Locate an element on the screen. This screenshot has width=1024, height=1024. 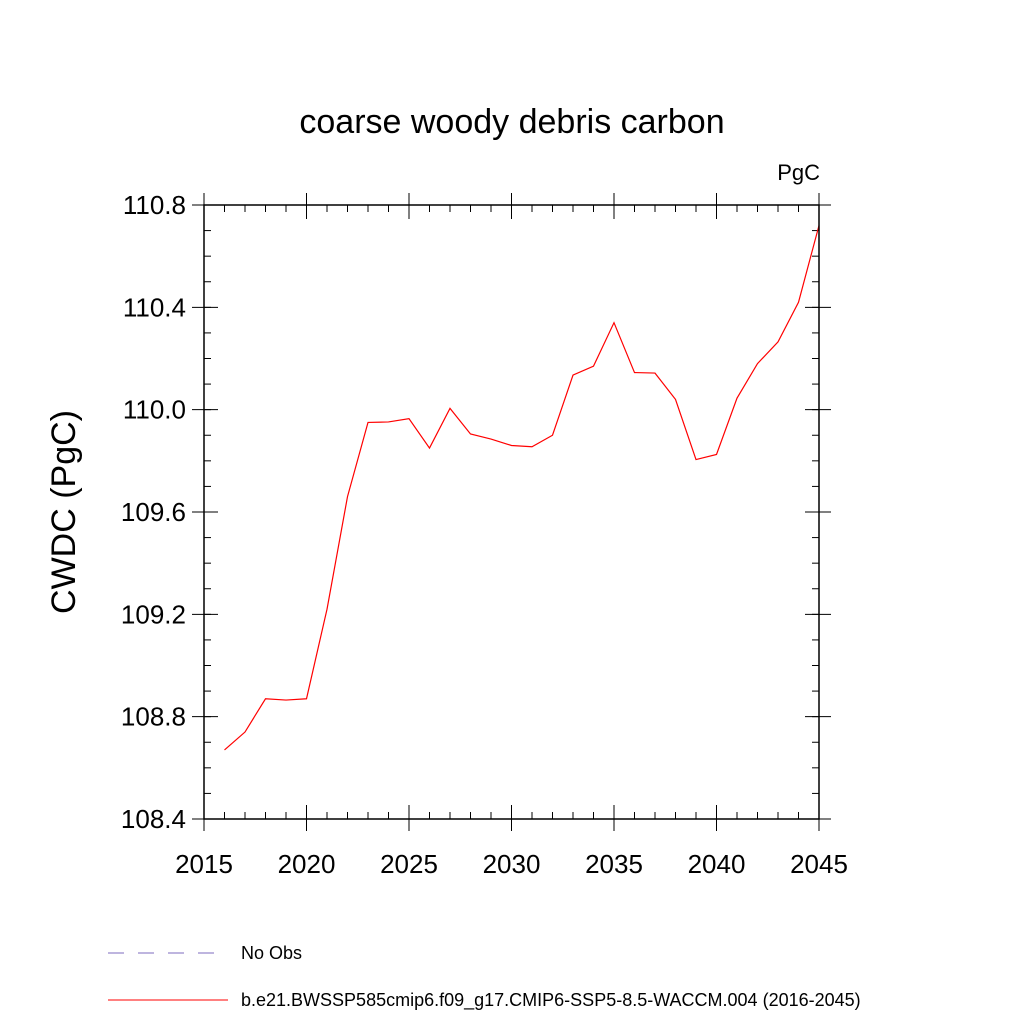
y-tick-label: 110.4 is located at coordinates (154, 307).